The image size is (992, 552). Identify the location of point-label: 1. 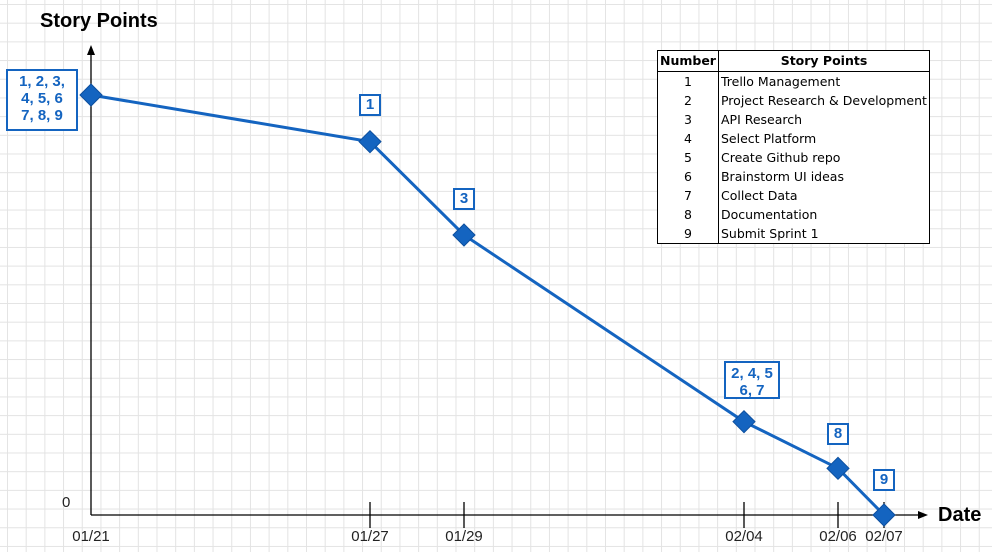
(370, 105).